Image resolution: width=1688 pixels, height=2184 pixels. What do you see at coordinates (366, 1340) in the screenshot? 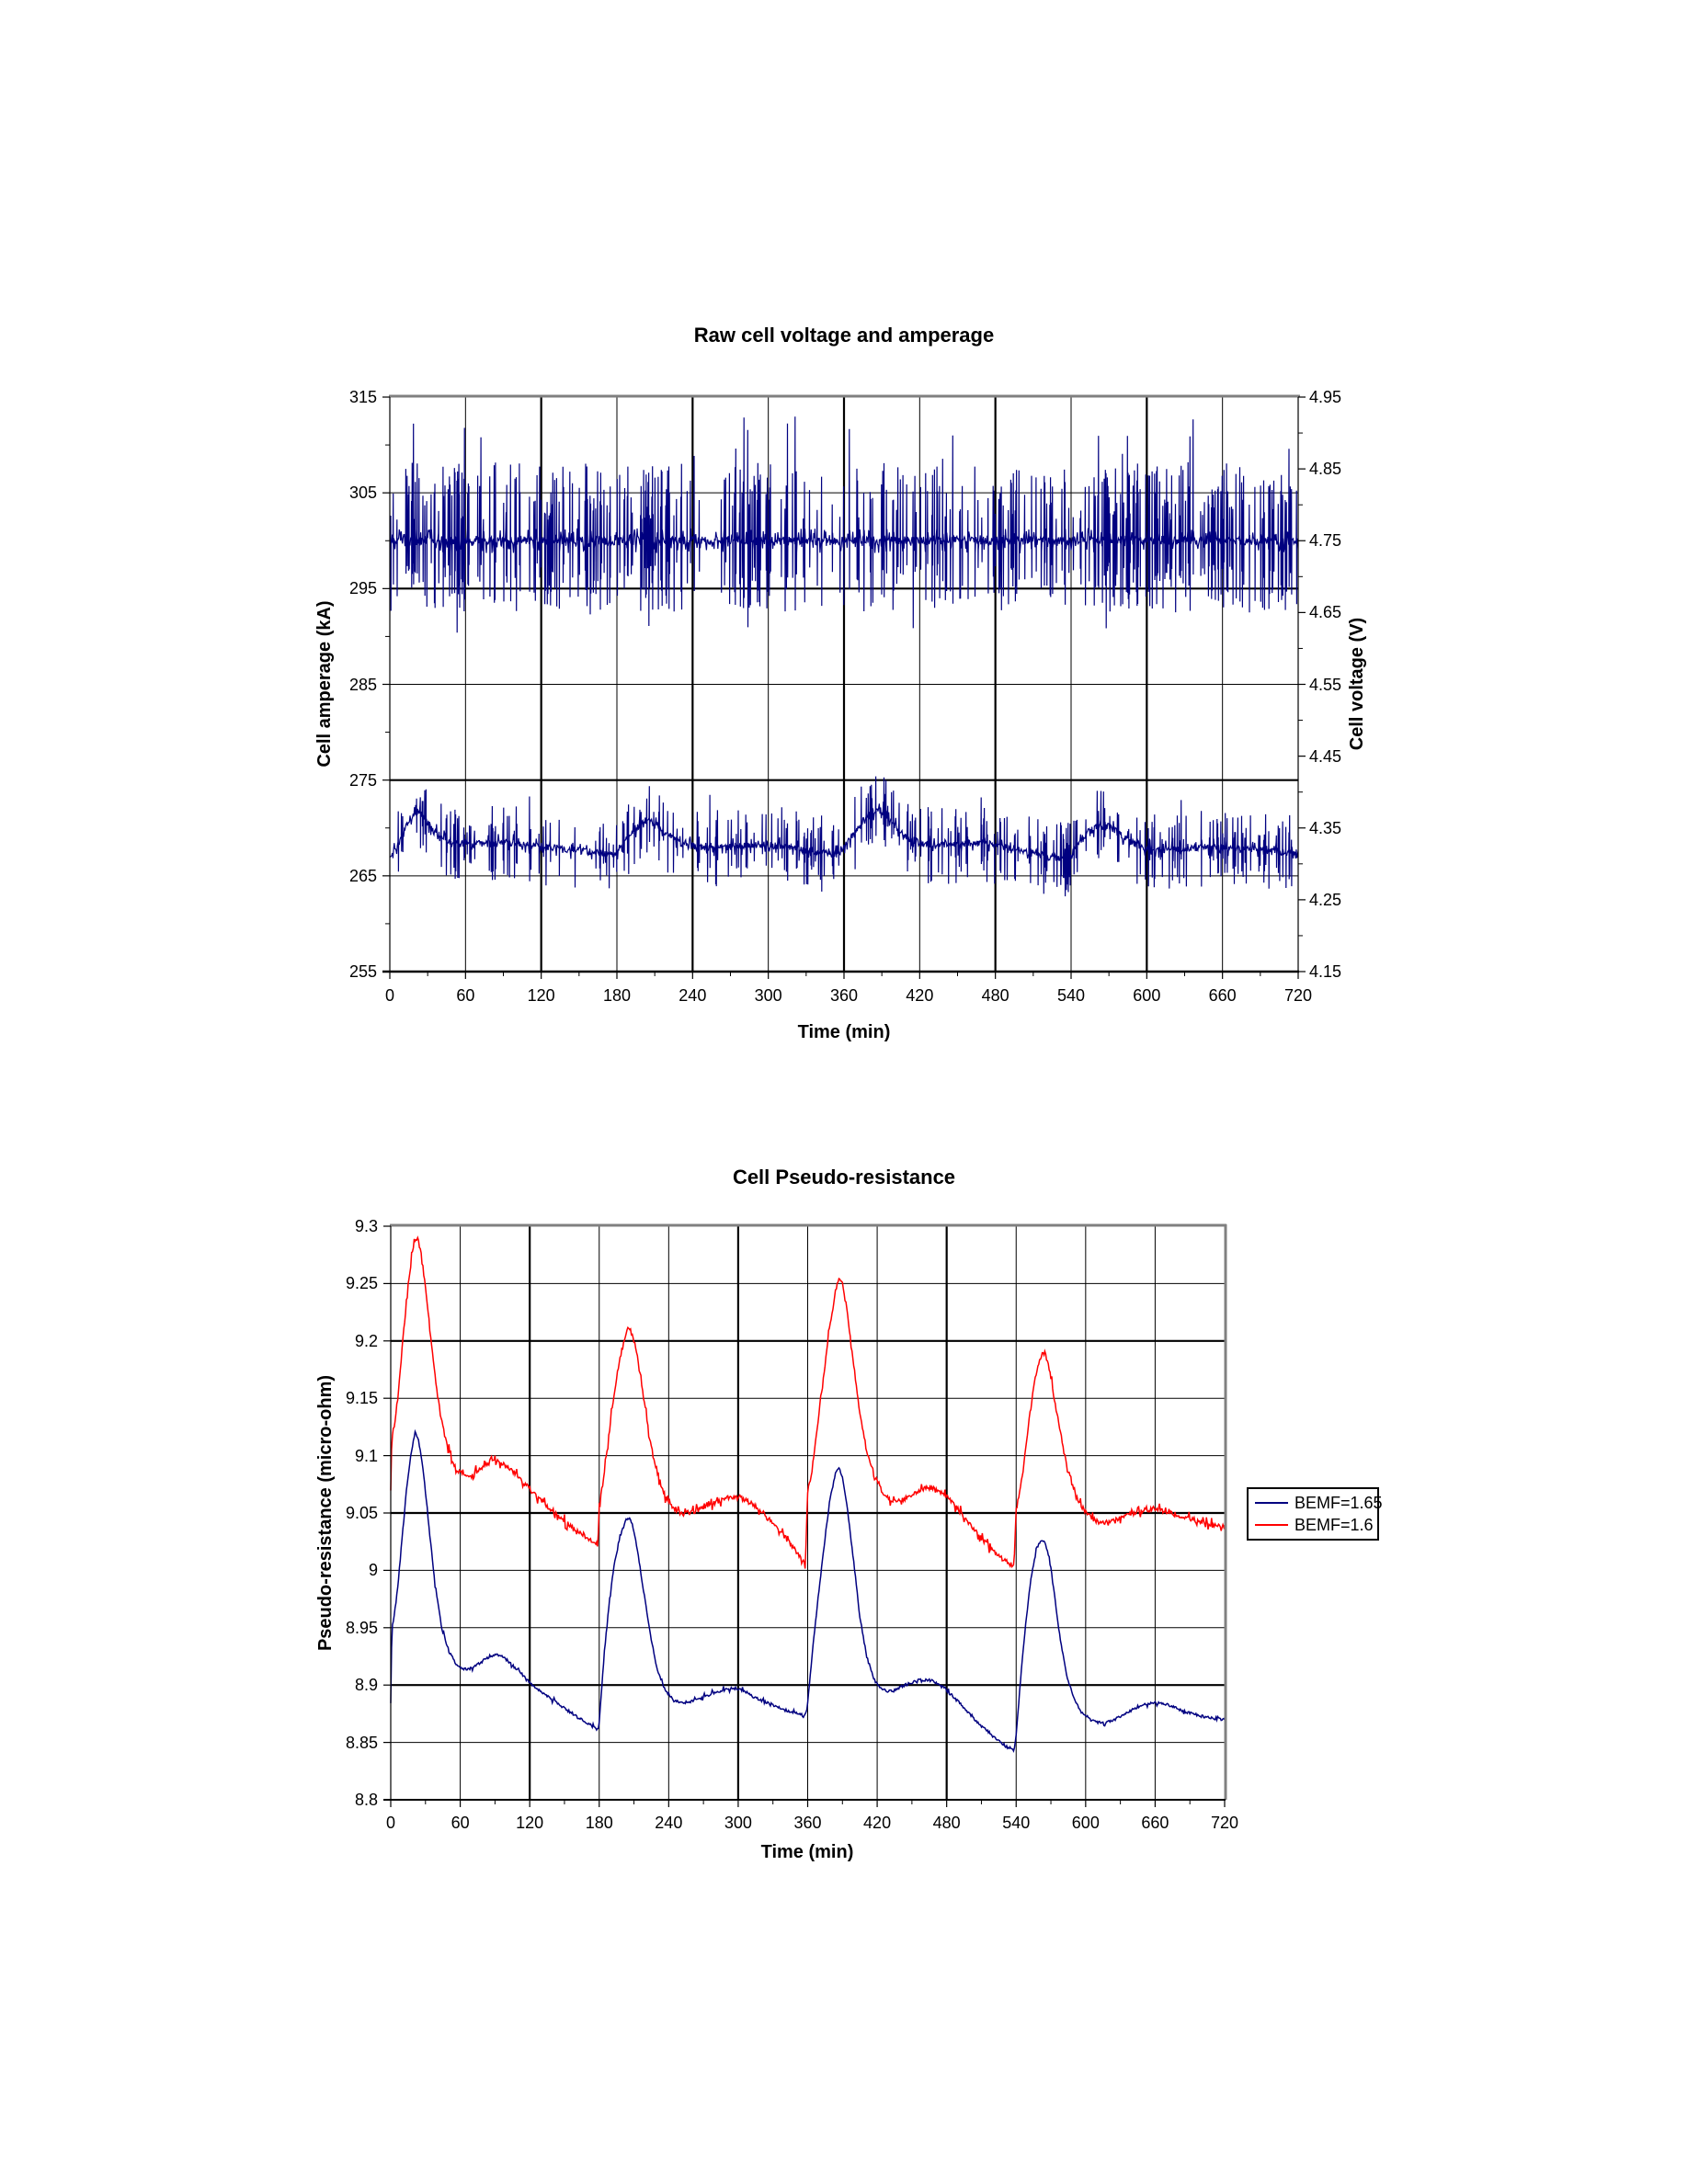
I see `y-axis-tick-label: 9.2` at bounding box center [366, 1340].